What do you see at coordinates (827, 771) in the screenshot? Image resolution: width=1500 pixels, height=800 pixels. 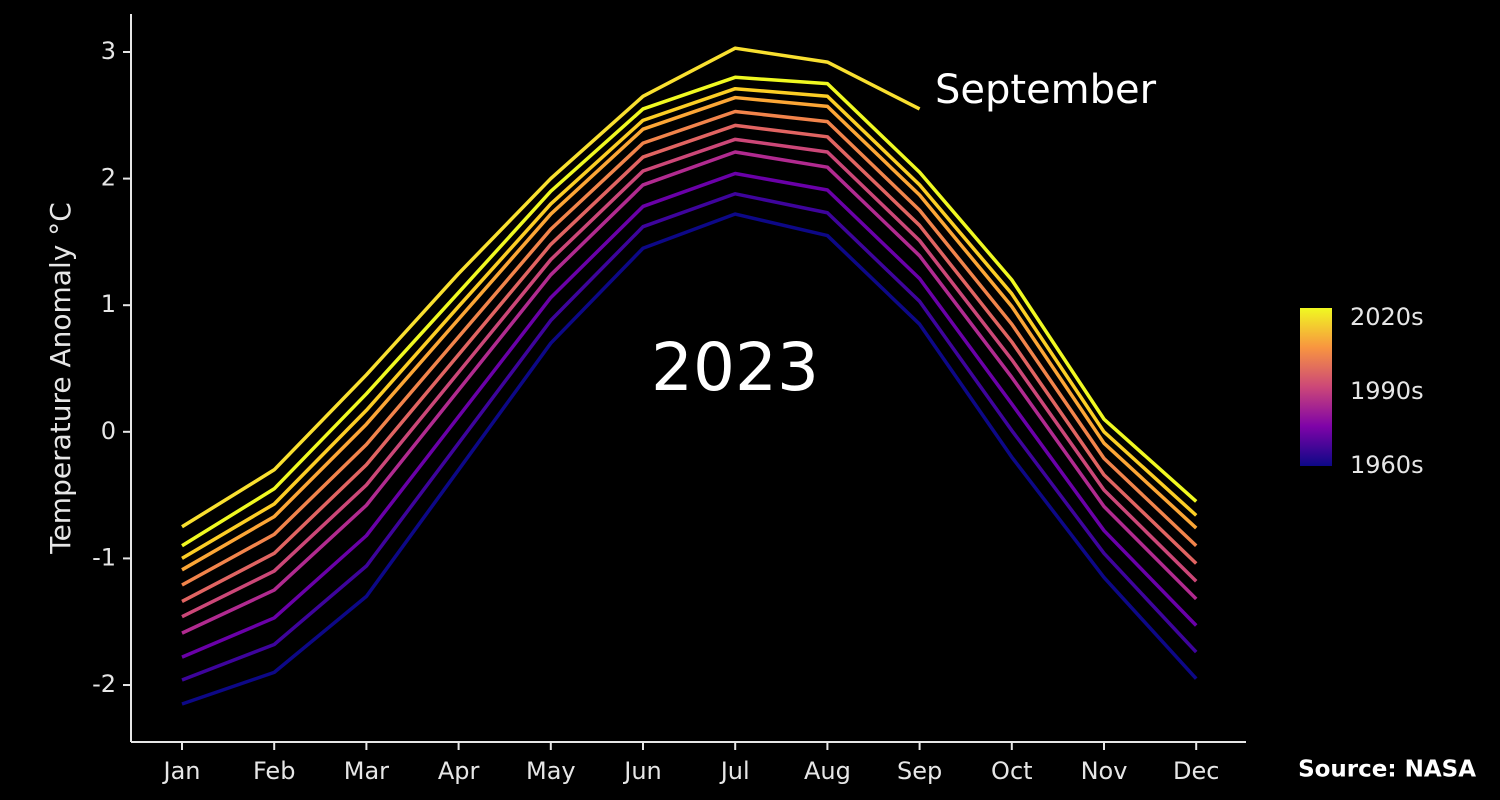 I see `x-tick-label: Aug` at bounding box center [827, 771].